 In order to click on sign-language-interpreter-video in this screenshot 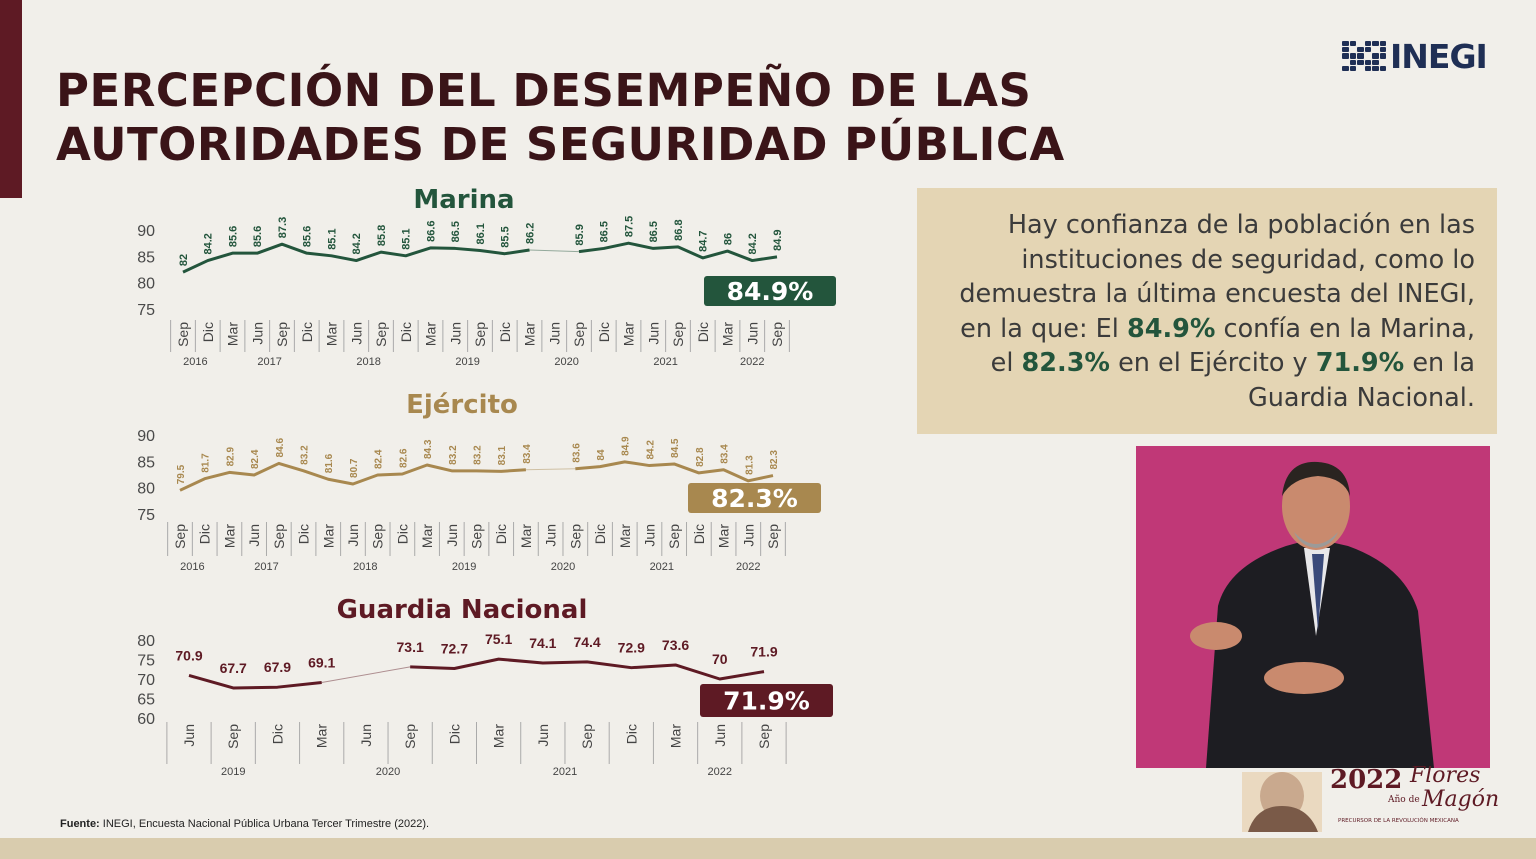, I will do `click(1313, 607)`.